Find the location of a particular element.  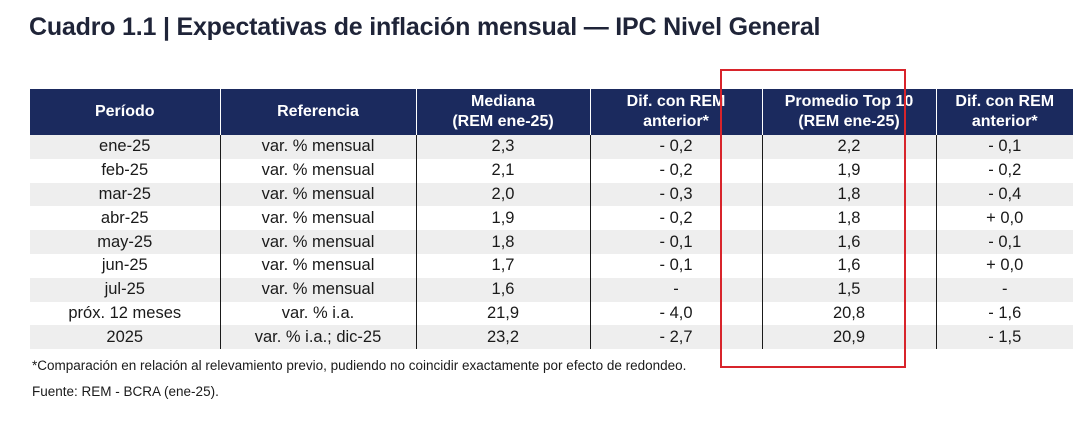

cell-top10: 1,9 is located at coordinates (848, 170).